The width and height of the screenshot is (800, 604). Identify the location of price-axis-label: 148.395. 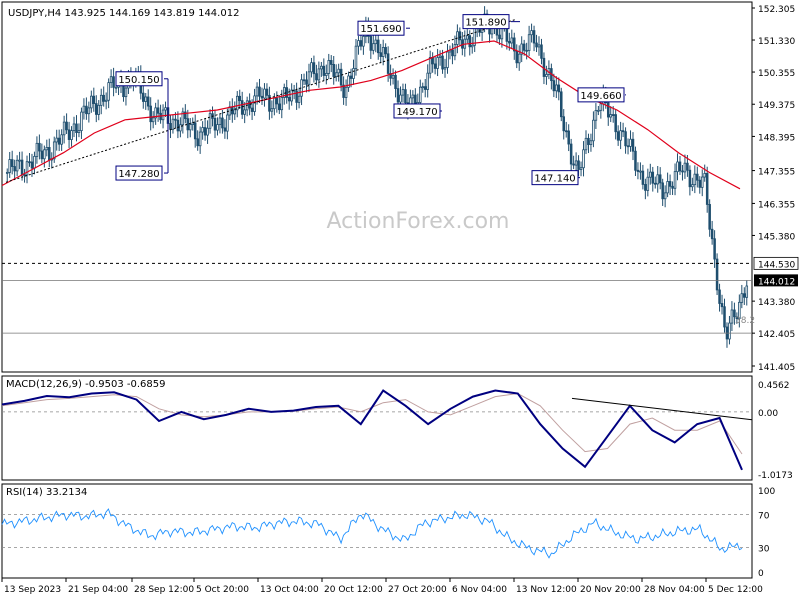
(776, 138).